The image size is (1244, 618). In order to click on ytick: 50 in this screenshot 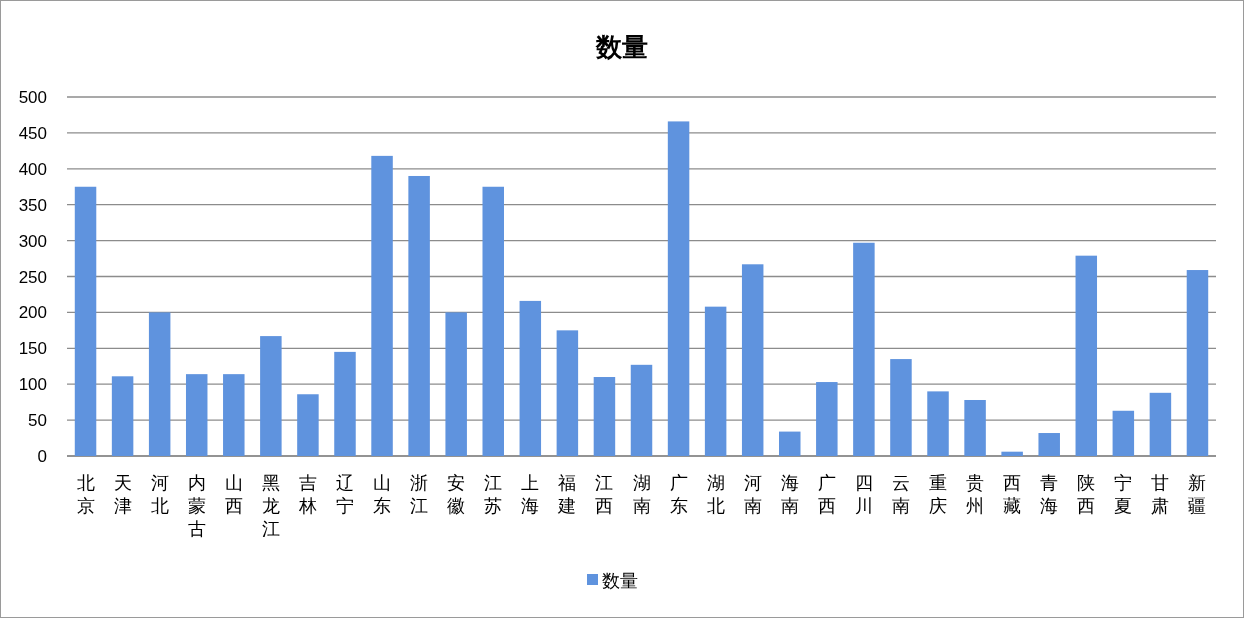, I will do `click(37, 421)`.